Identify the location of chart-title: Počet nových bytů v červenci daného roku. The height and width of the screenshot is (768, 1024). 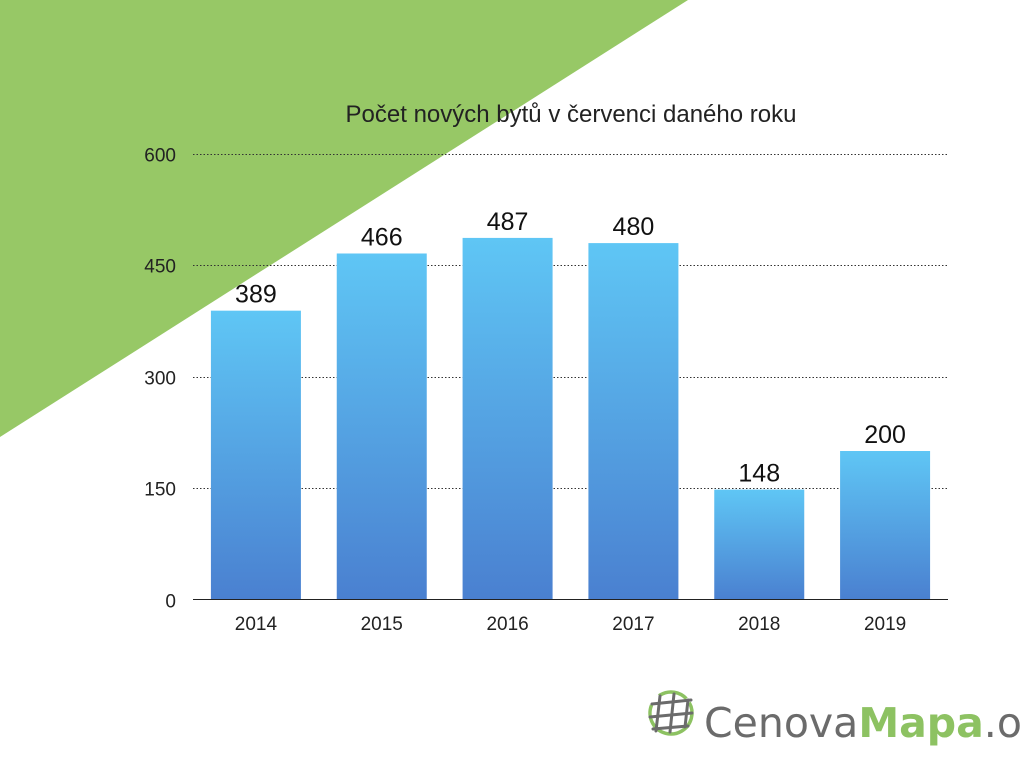
(571, 114).